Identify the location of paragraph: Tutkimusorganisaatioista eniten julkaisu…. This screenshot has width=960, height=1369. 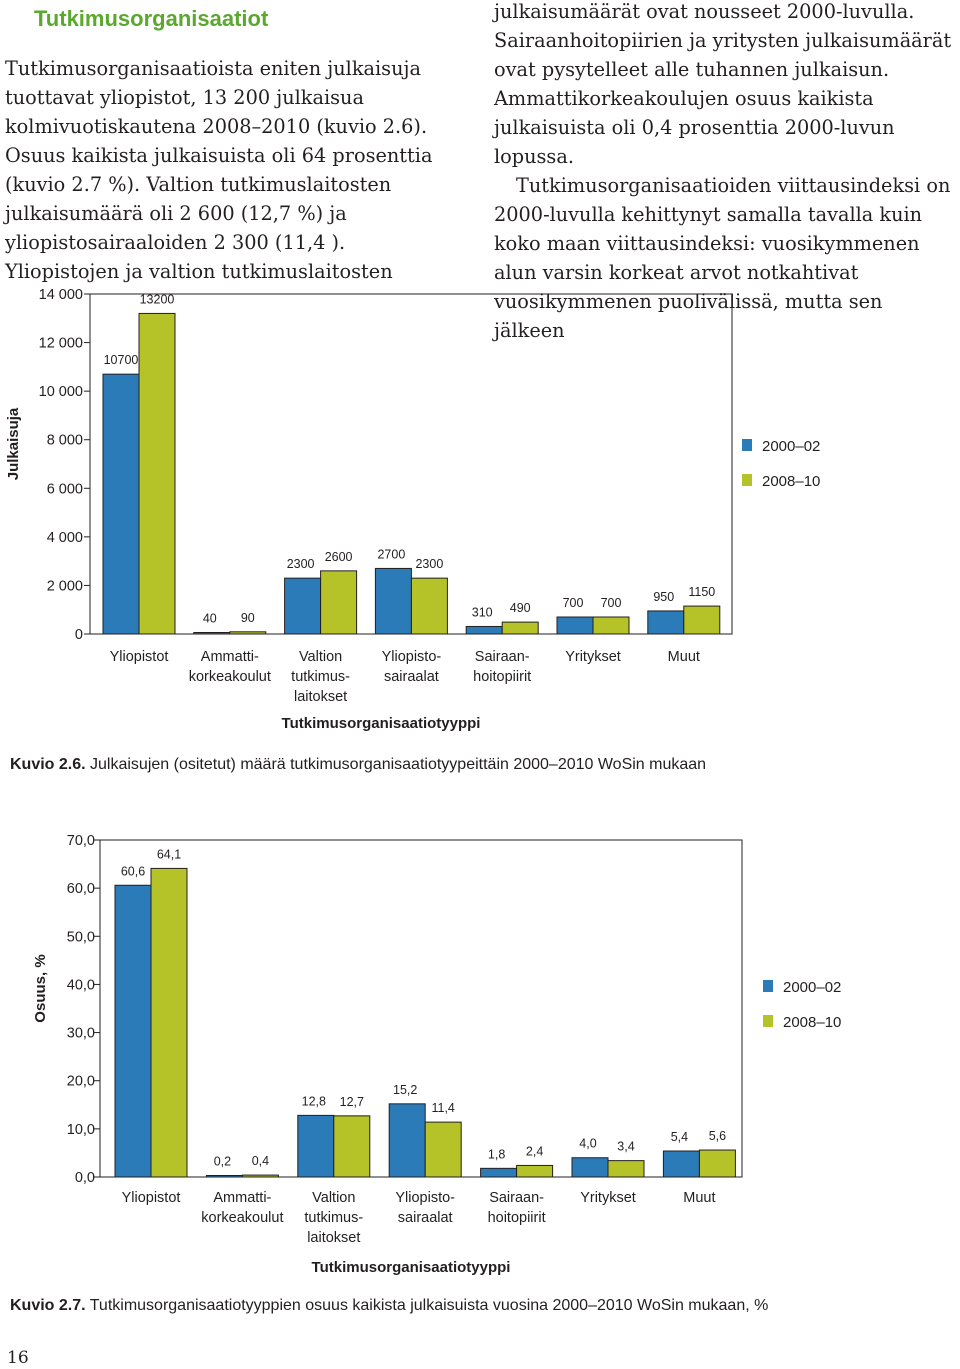
(219, 170).